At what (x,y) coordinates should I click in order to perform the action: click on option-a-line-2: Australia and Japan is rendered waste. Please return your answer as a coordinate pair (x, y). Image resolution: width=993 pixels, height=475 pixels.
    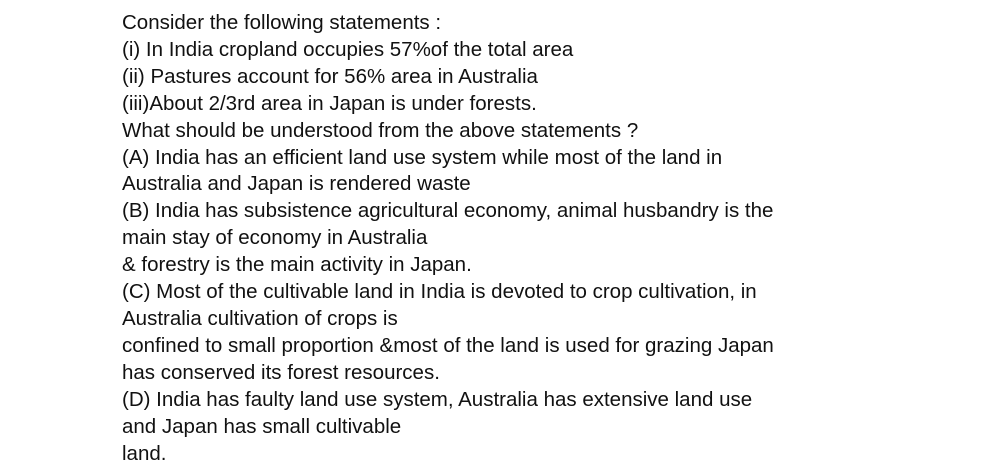
    Looking at the image, I should click on (296, 184).